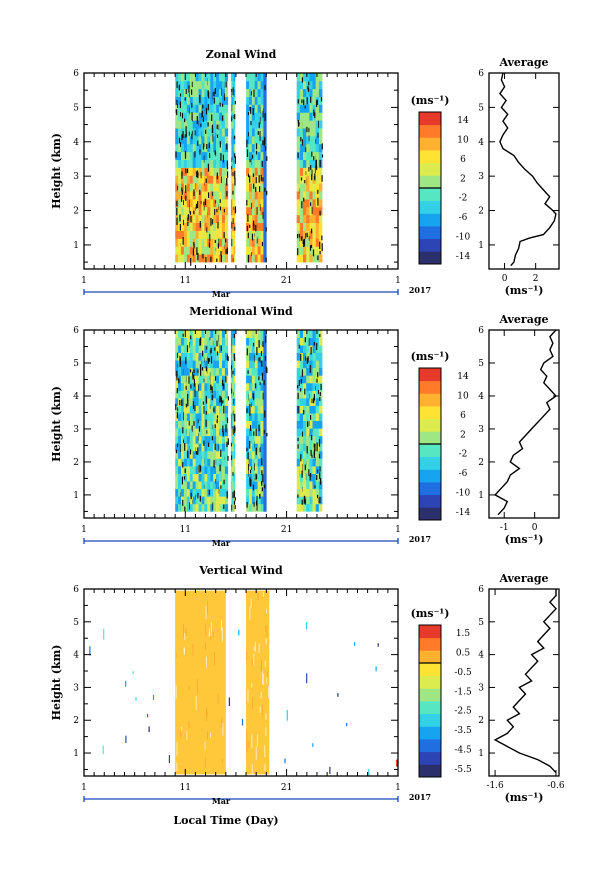  I want to click on average-frame, so click(524, 682).